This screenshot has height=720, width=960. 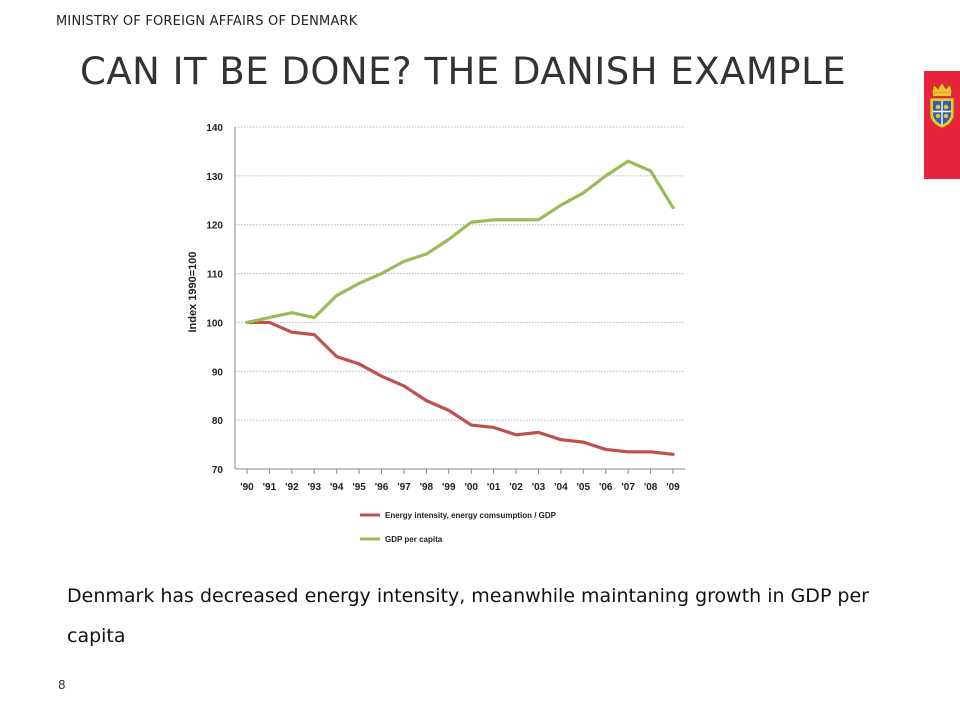 What do you see at coordinates (471, 487) in the screenshot?
I see `x-tick-label: '00` at bounding box center [471, 487].